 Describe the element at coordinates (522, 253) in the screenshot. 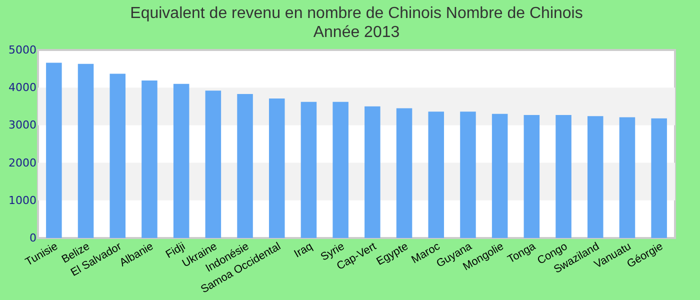

I see `x-tick-label: Tonga` at that location.